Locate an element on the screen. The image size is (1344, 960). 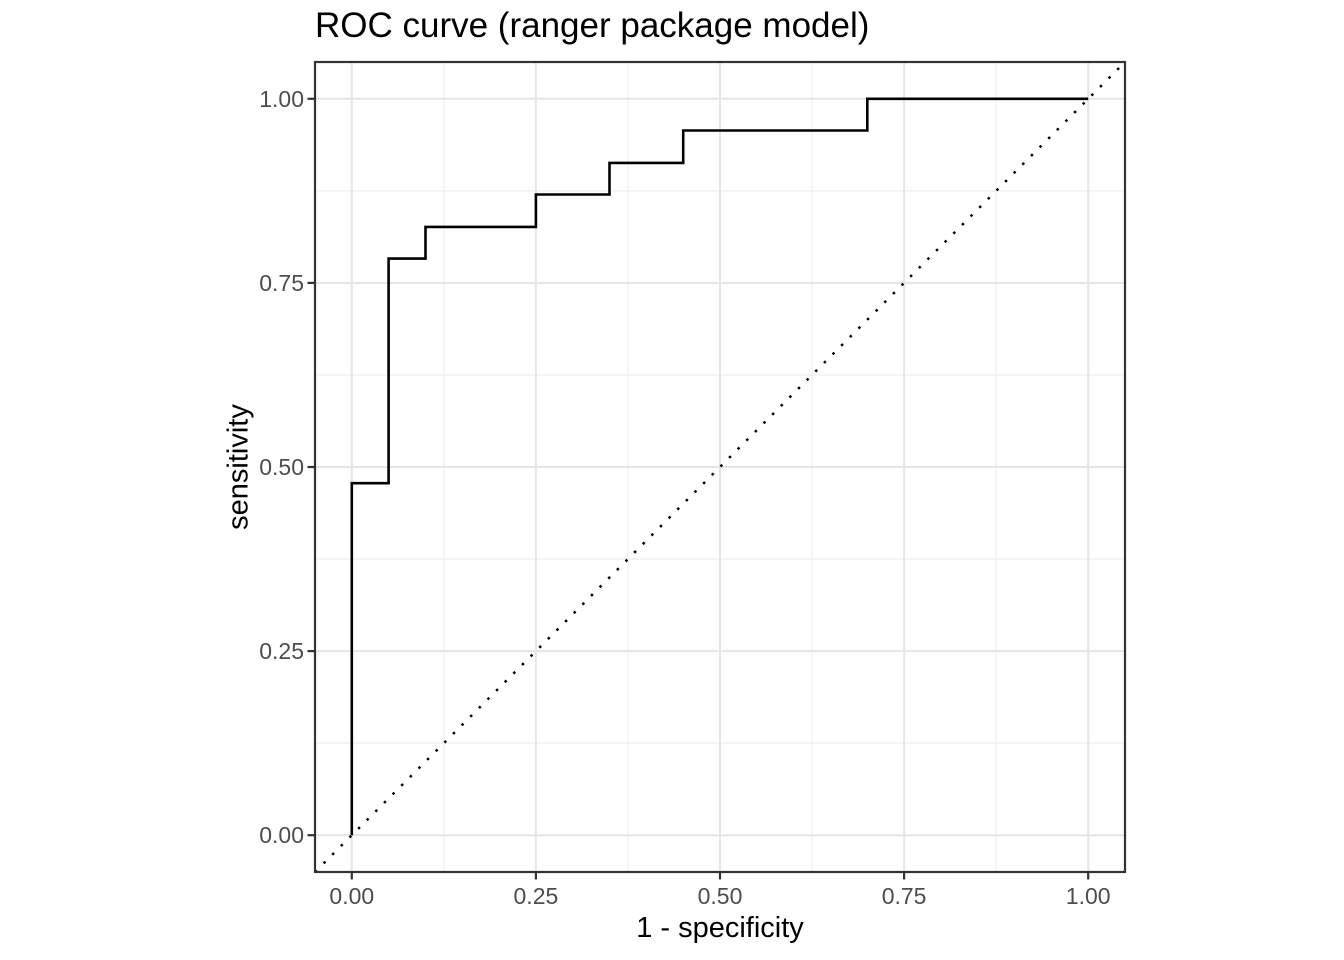
x-tick-label: 0.75 is located at coordinates (904, 896).